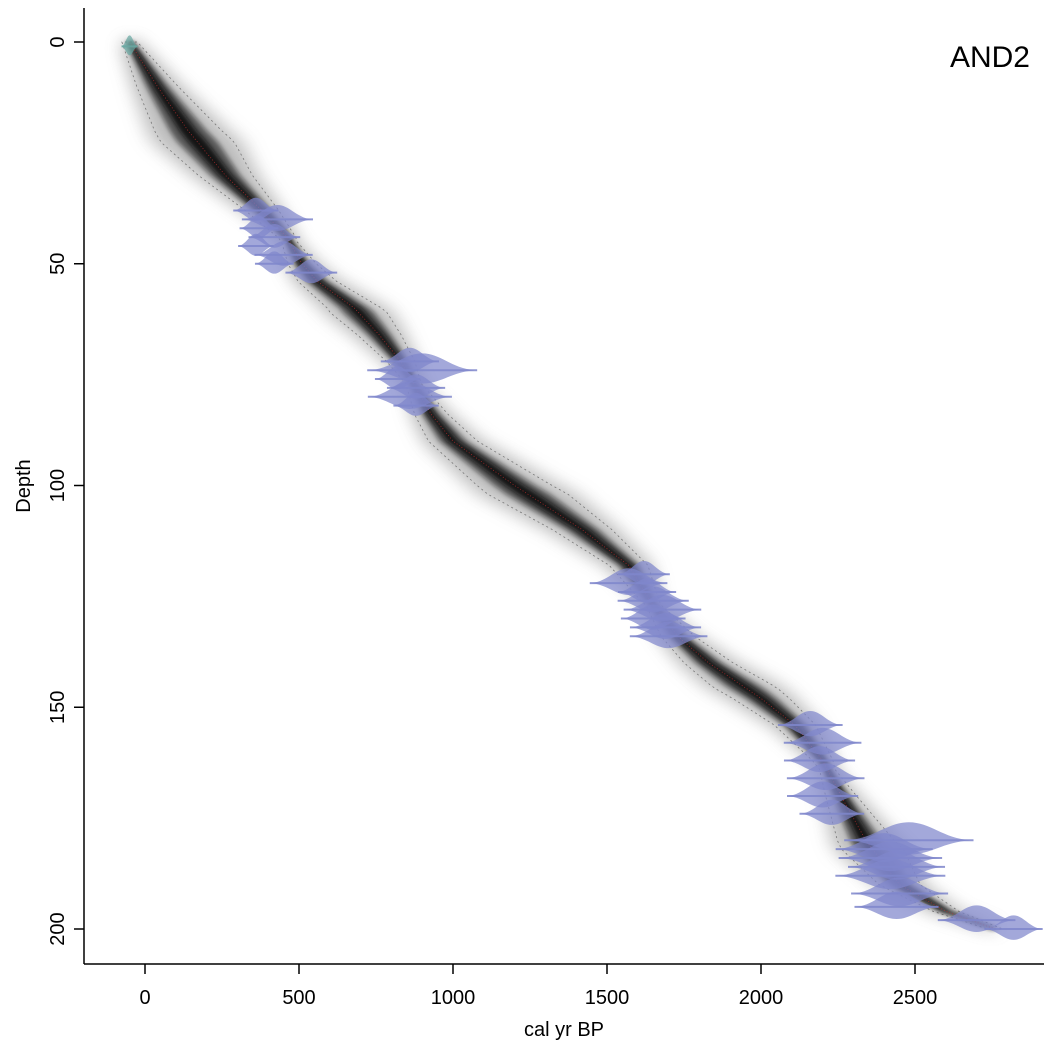 This screenshot has height=1047, width=1044. I want to click on x-axis: 0 500 1000 1500 2000 2500, so click(564, 986).